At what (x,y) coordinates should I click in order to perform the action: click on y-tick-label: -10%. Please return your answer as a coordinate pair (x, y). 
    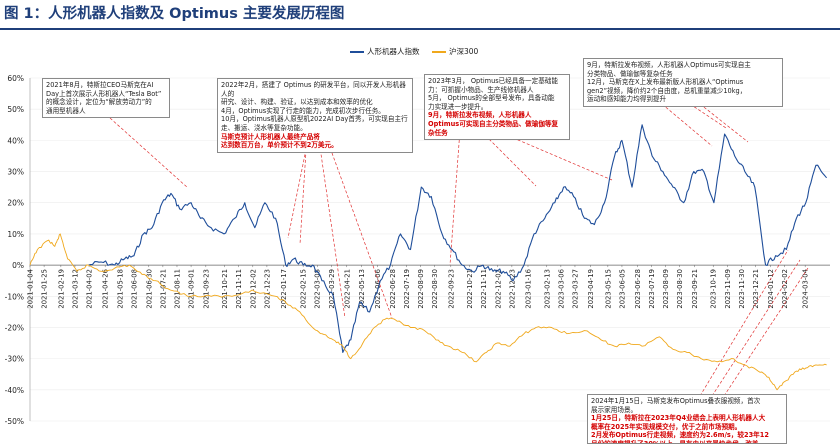
    Looking at the image, I should click on (14, 296).